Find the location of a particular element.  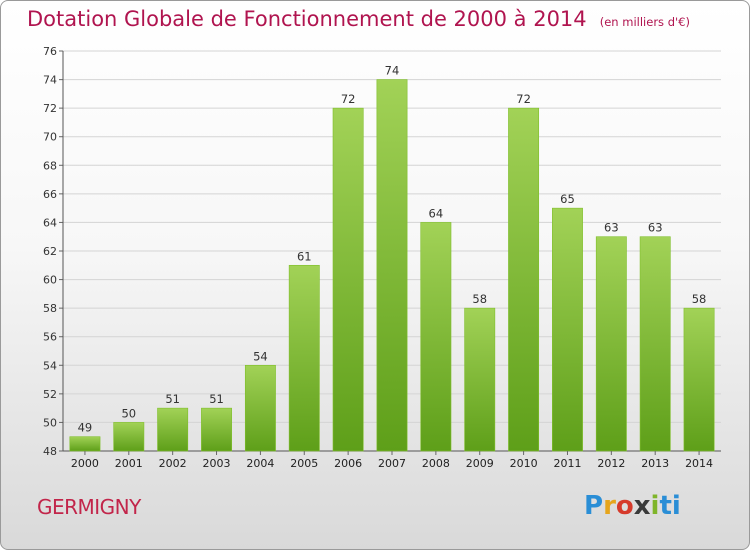

proxiti-logo: Proxiti is located at coordinates (632, 506).